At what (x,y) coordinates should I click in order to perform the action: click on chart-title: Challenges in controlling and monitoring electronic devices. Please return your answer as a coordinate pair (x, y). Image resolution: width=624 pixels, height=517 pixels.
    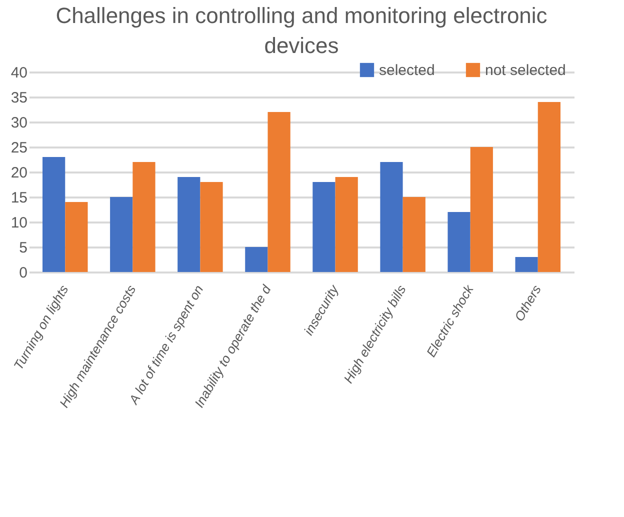
    Looking at the image, I should click on (302, 30).